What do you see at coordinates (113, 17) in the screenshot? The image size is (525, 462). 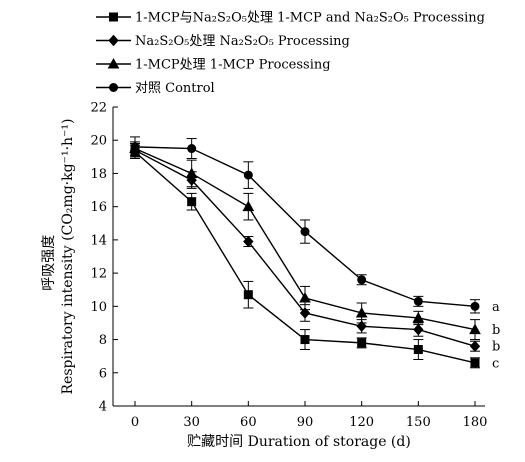 I see `legend-marker-square` at bounding box center [113, 17].